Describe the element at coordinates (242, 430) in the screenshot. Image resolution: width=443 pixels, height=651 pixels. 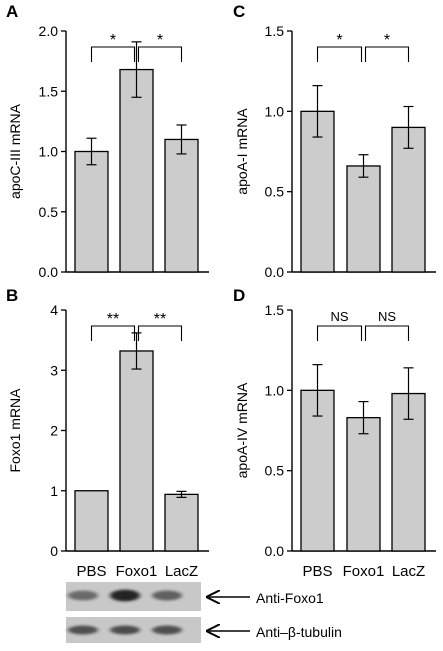
I see `y-axis-label: apoA-IV mRNA` at that location.